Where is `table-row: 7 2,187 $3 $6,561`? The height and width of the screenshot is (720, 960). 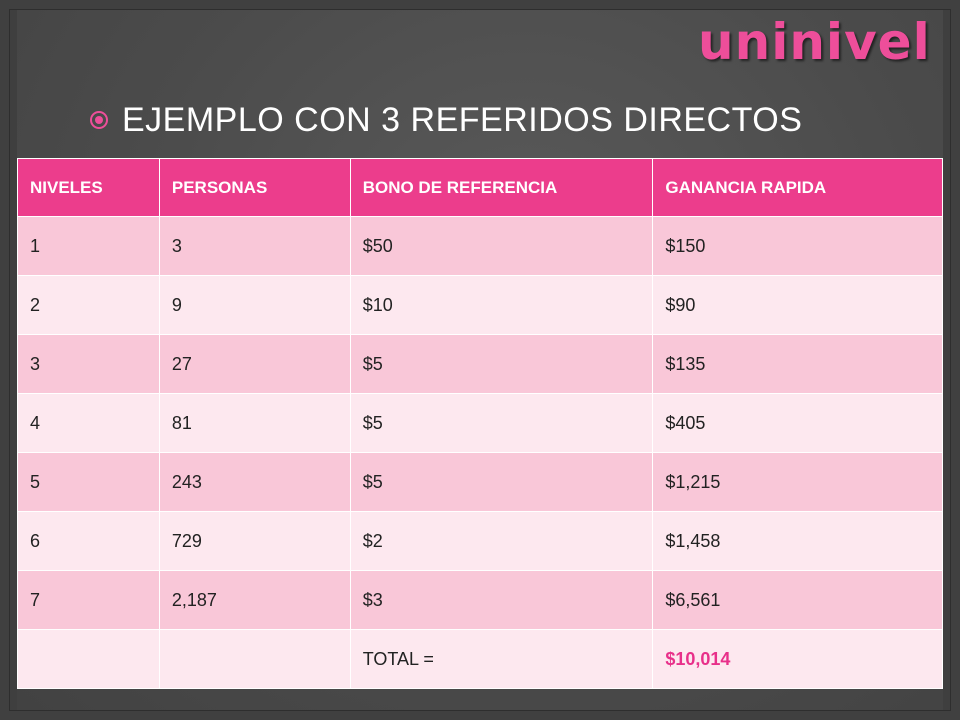
table-row: 7 2,187 $3 $6,561 is located at coordinates (480, 600).